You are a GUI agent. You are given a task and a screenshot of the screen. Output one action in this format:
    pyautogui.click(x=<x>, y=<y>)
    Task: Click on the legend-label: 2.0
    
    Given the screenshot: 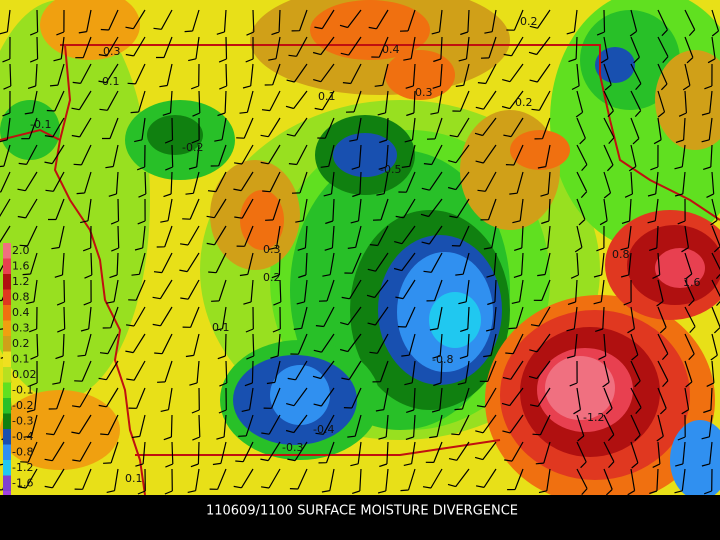 What is the action you would take?
    pyautogui.click(x=21, y=250)
    